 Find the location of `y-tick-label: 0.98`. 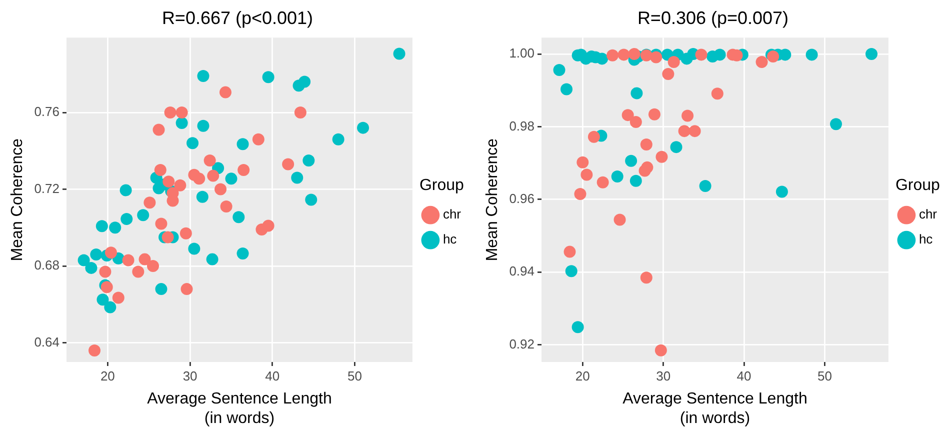

y-tick-label: 0.98 is located at coordinates (521, 126).